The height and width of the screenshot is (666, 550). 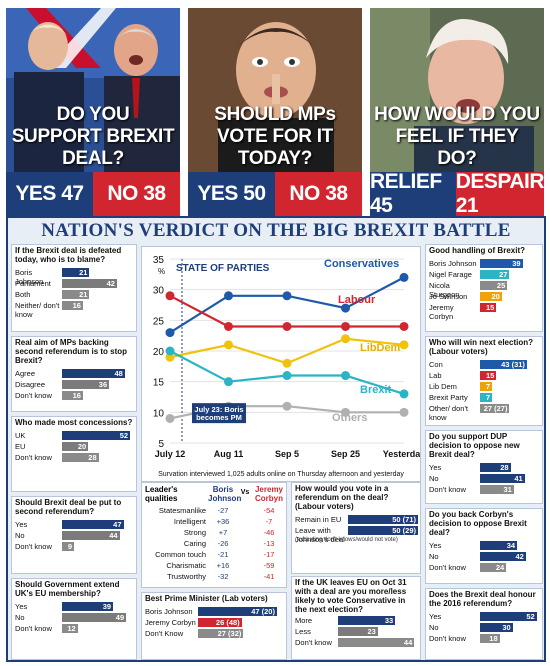 I want to click on quality-corbyn: -59, so click(x=269, y=565).